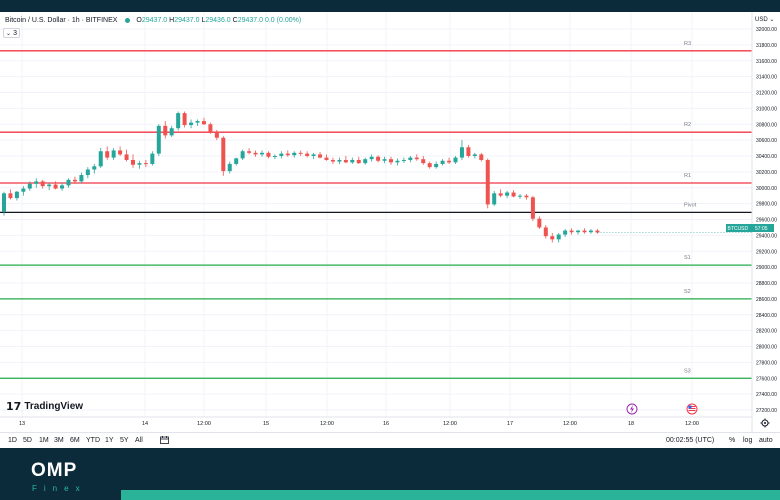  I want to click on timeframe-5y-button: 5Y, so click(124, 440).